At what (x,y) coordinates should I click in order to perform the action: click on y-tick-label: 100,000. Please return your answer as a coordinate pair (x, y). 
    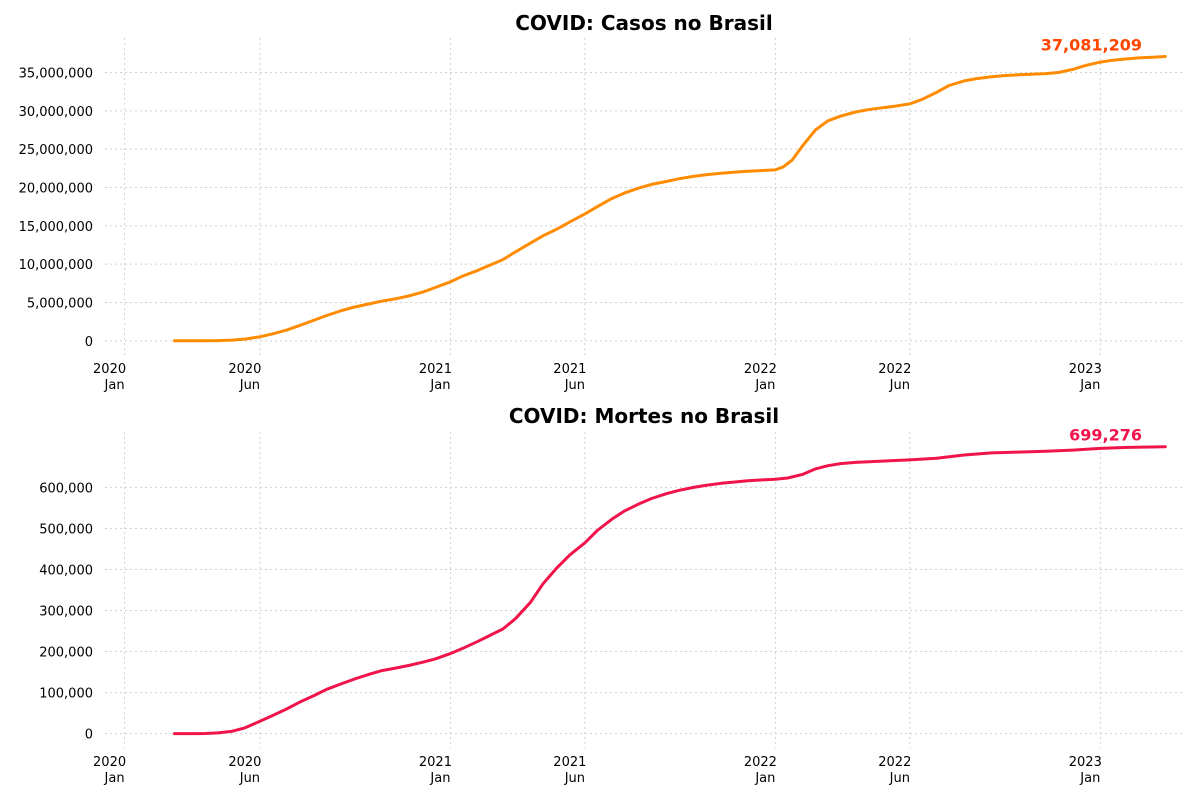
    Looking at the image, I should click on (66, 694).